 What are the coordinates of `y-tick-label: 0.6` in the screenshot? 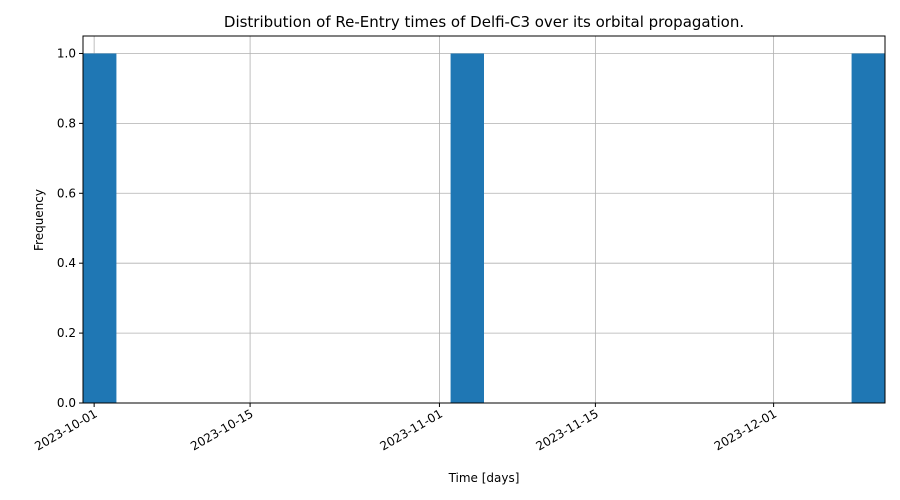 It's located at (66, 193).